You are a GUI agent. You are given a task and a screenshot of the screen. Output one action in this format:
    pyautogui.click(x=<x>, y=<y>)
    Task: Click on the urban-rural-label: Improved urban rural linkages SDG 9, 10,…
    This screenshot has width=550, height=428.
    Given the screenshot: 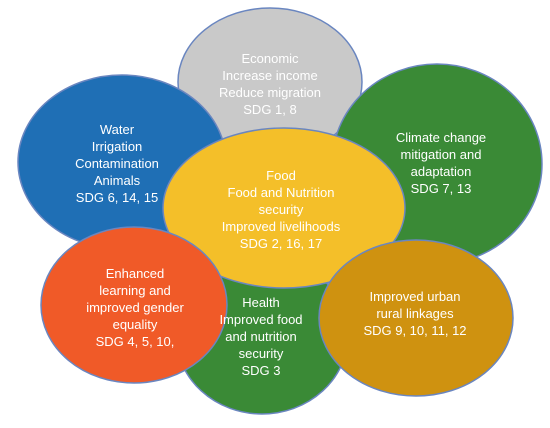 What is the action you would take?
    pyautogui.click(x=415, y=313)
    